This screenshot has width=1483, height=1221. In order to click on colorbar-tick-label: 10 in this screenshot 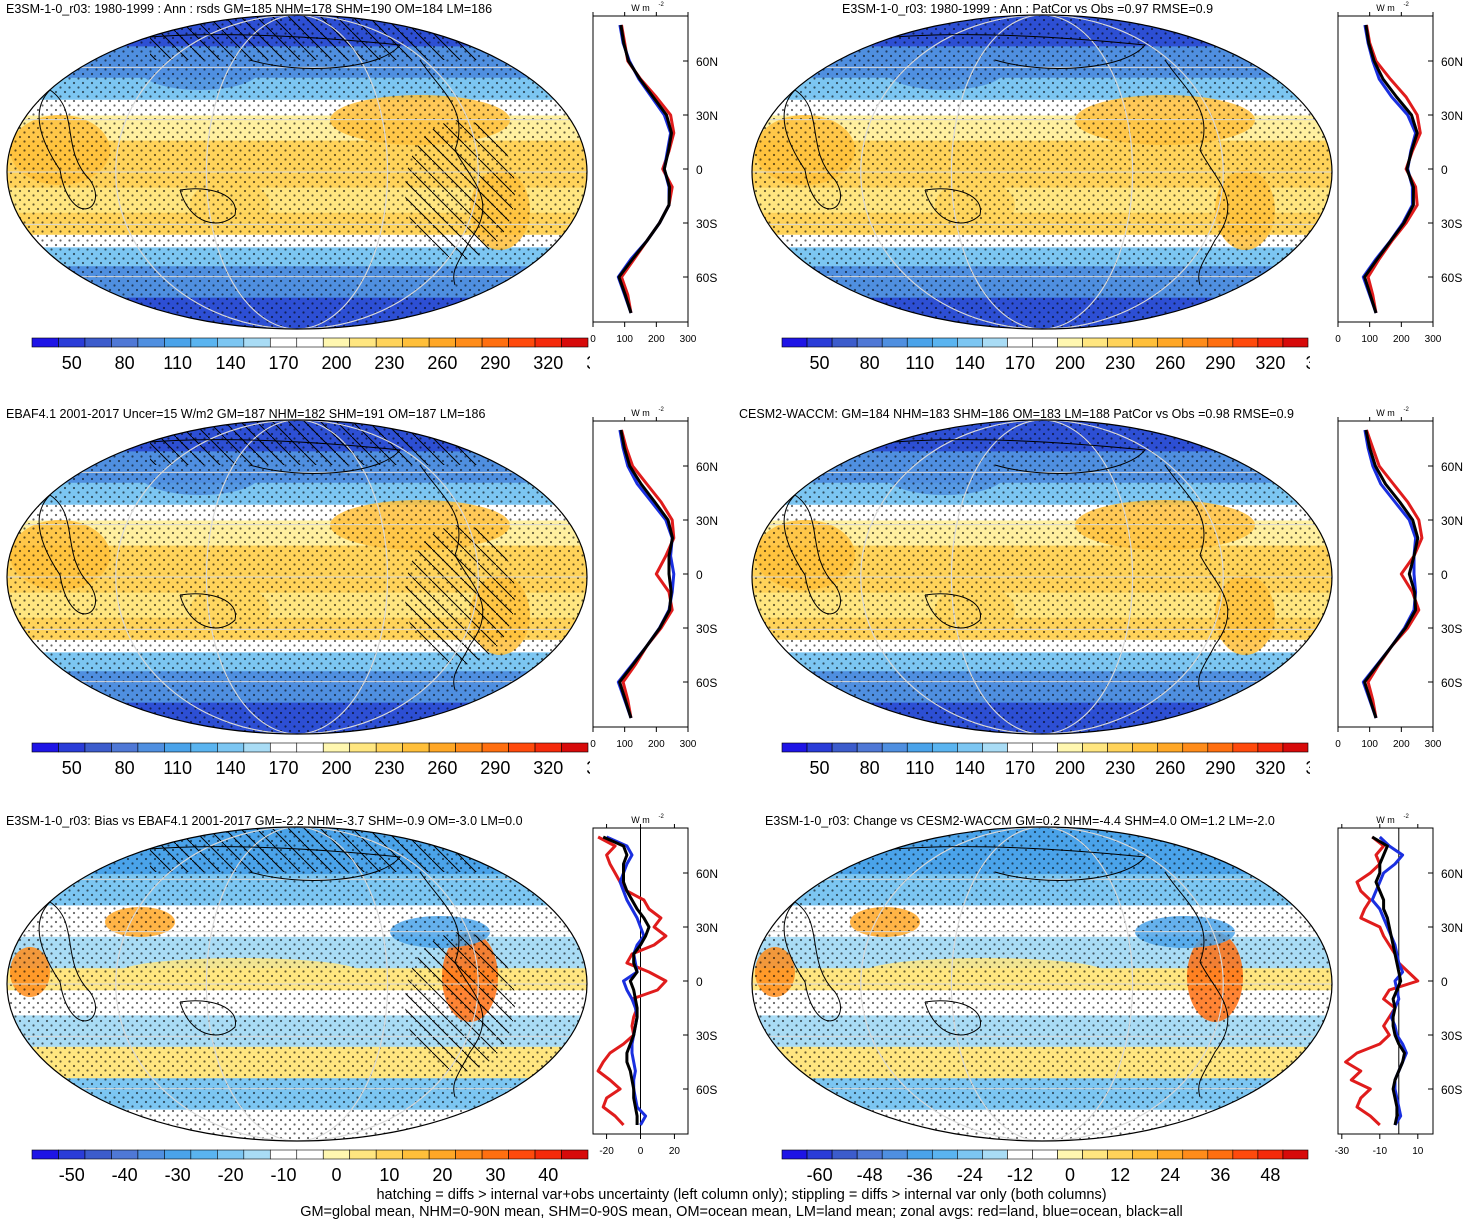, I will do `click(389, 1175)`.